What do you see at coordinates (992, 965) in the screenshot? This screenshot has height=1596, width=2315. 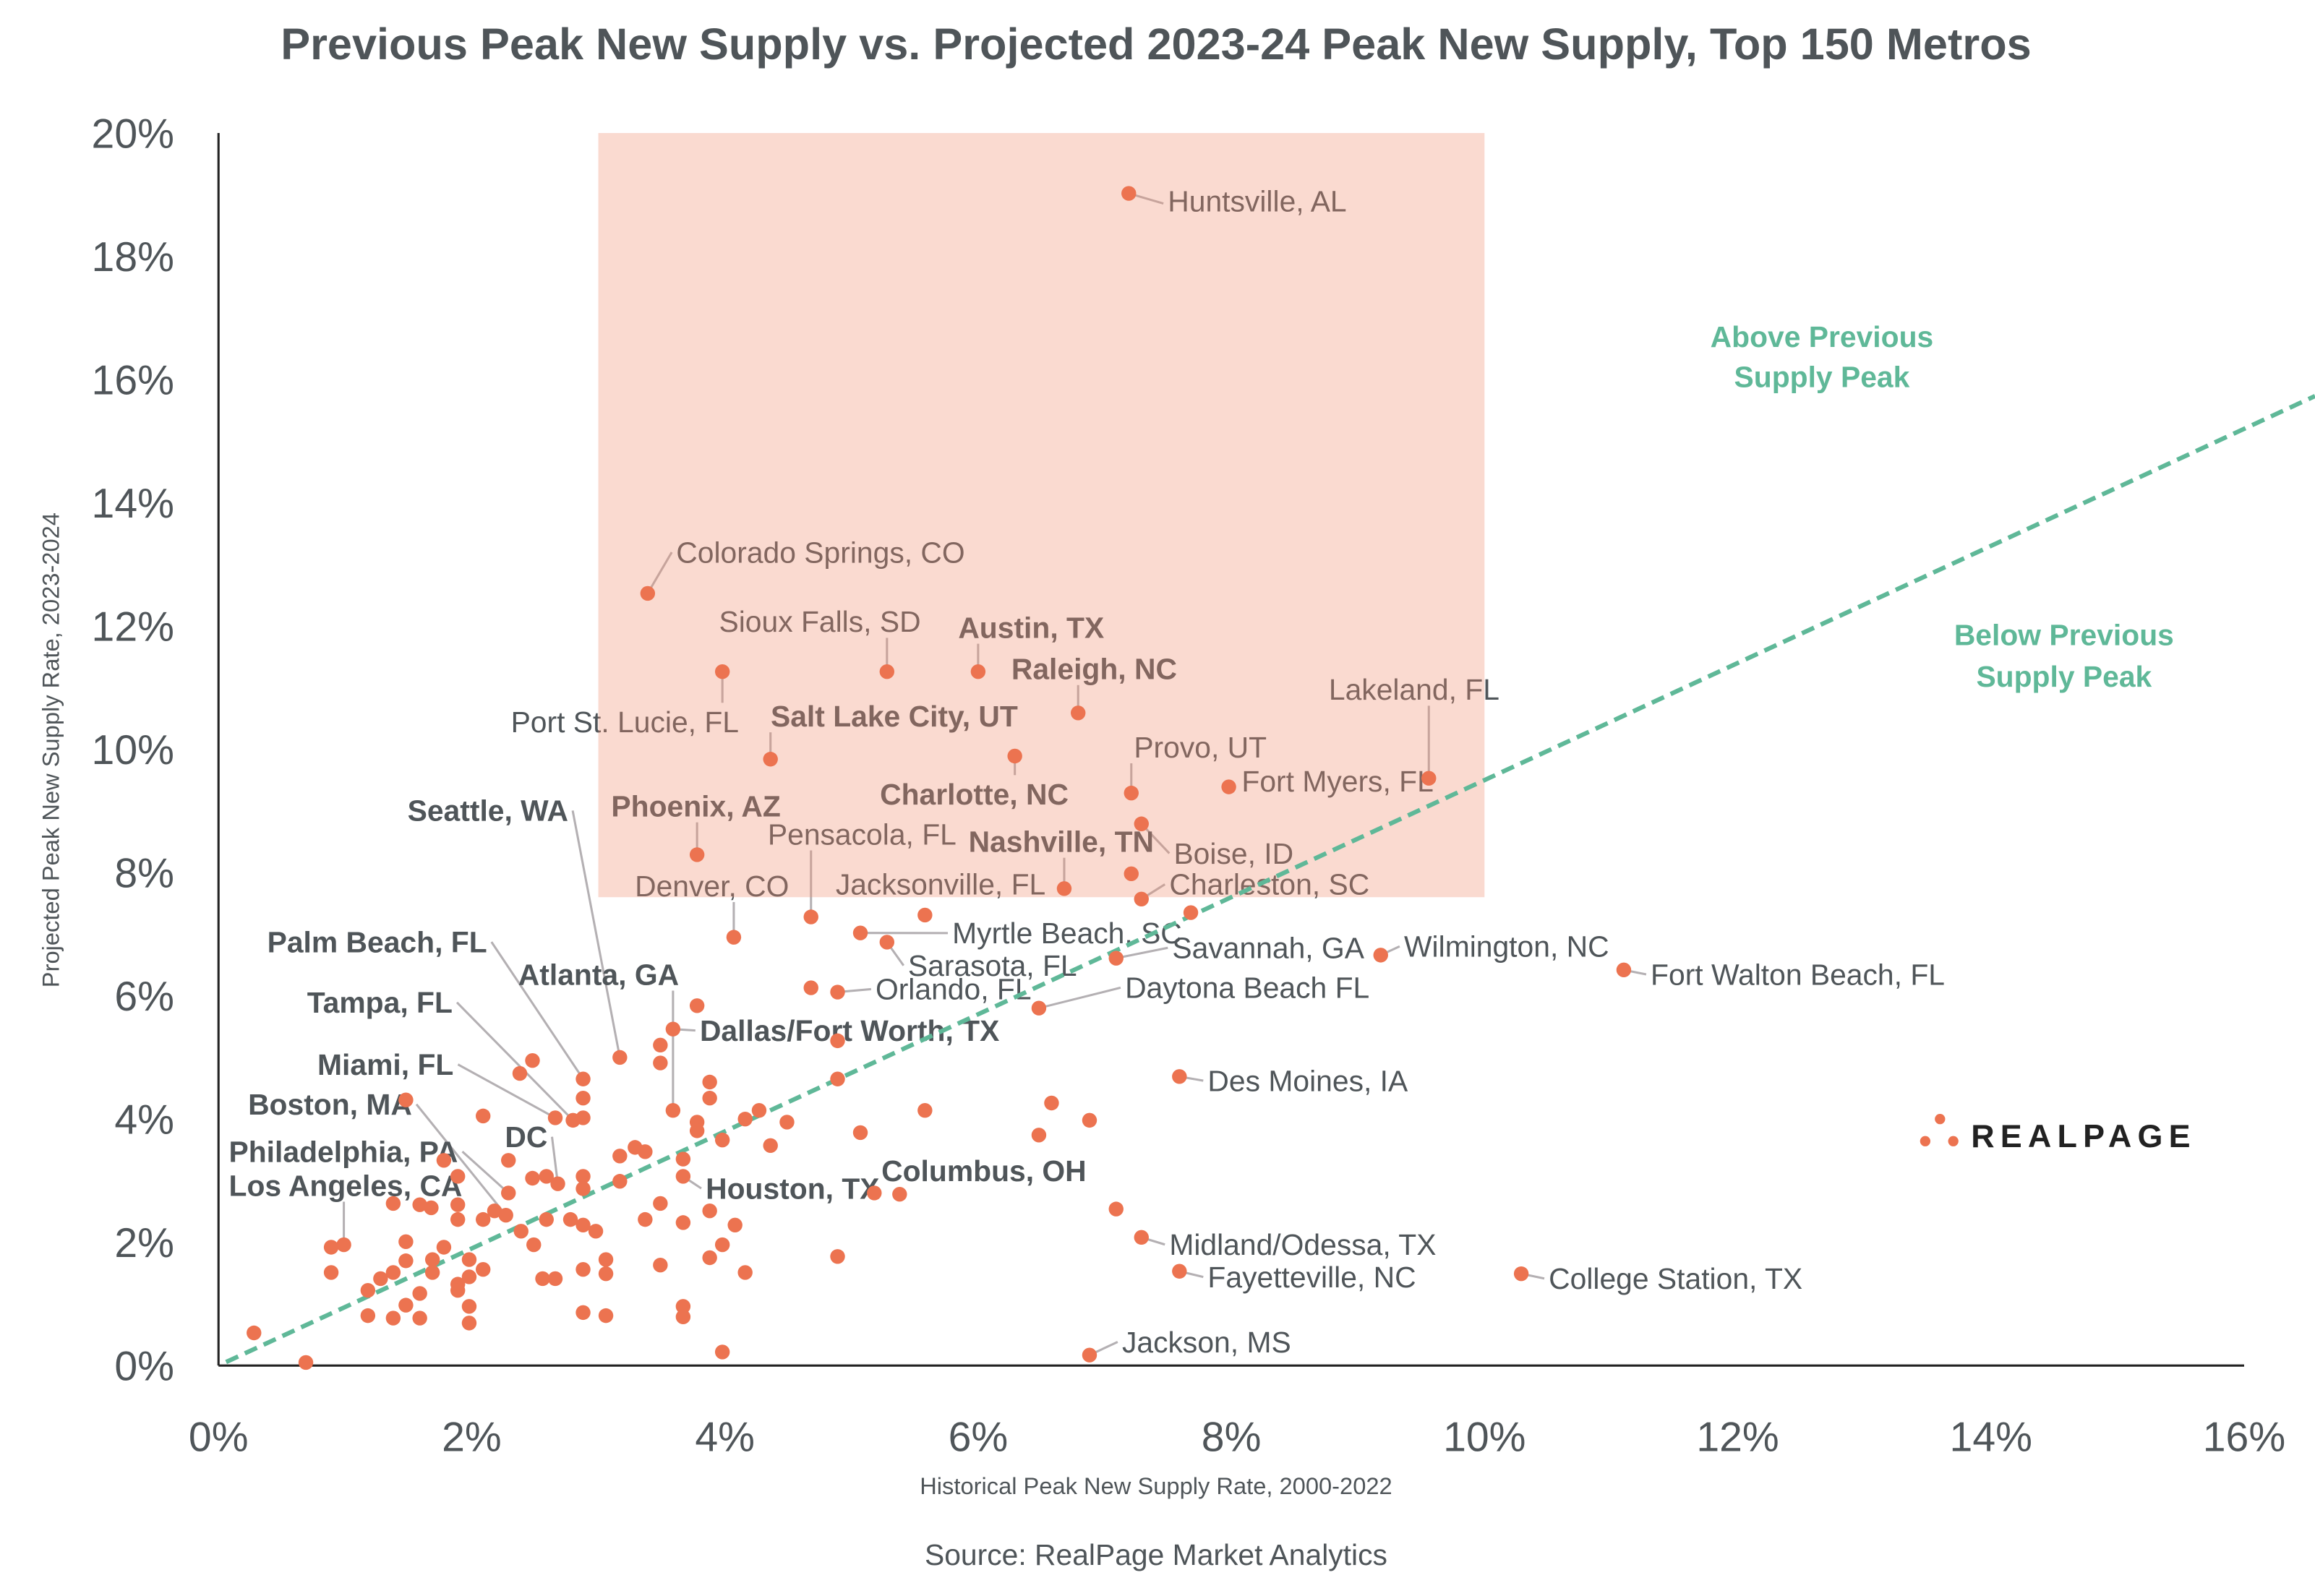 I see `point-label: Sarasota, FL` at bounding box center [992, 965].